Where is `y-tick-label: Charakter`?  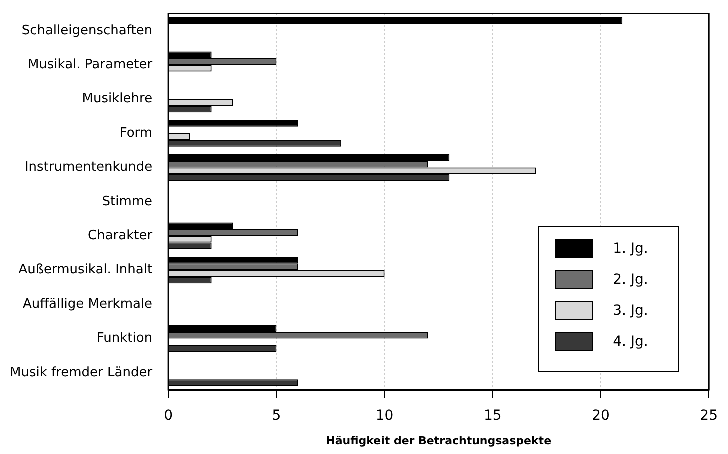
y-tick-label: Charakter is located at coordinates (121, 236).